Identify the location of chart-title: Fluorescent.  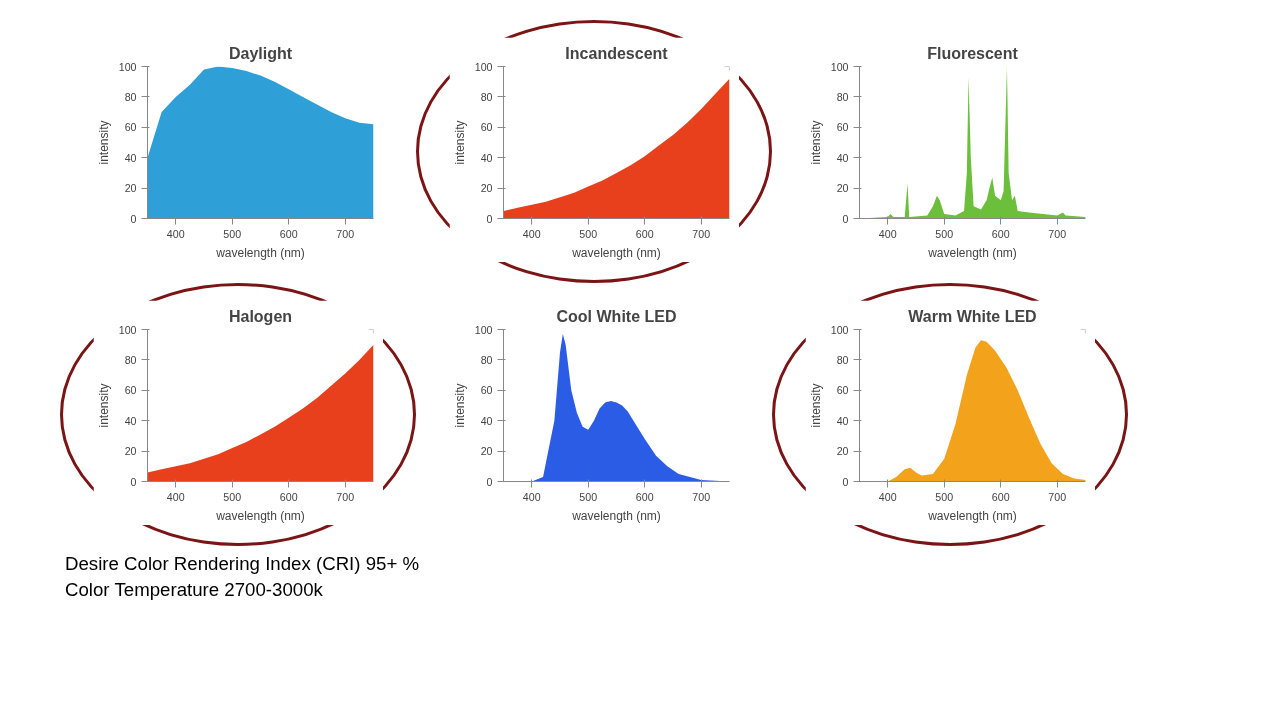
(973, 53).